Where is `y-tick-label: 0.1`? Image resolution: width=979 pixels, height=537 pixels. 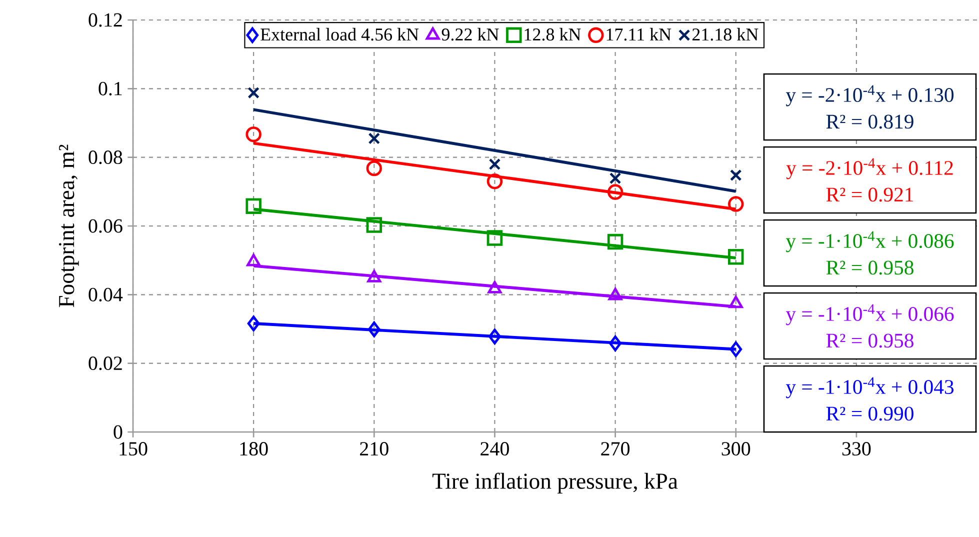
y-tick-label: 0.1 is located at coordinates (110, 89).